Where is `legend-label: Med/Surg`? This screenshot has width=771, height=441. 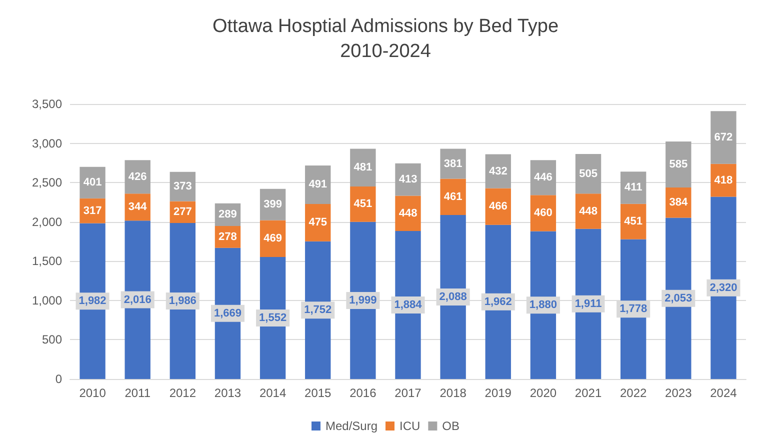 legend-label: Med/Surg is located at coordinates (351, 426).